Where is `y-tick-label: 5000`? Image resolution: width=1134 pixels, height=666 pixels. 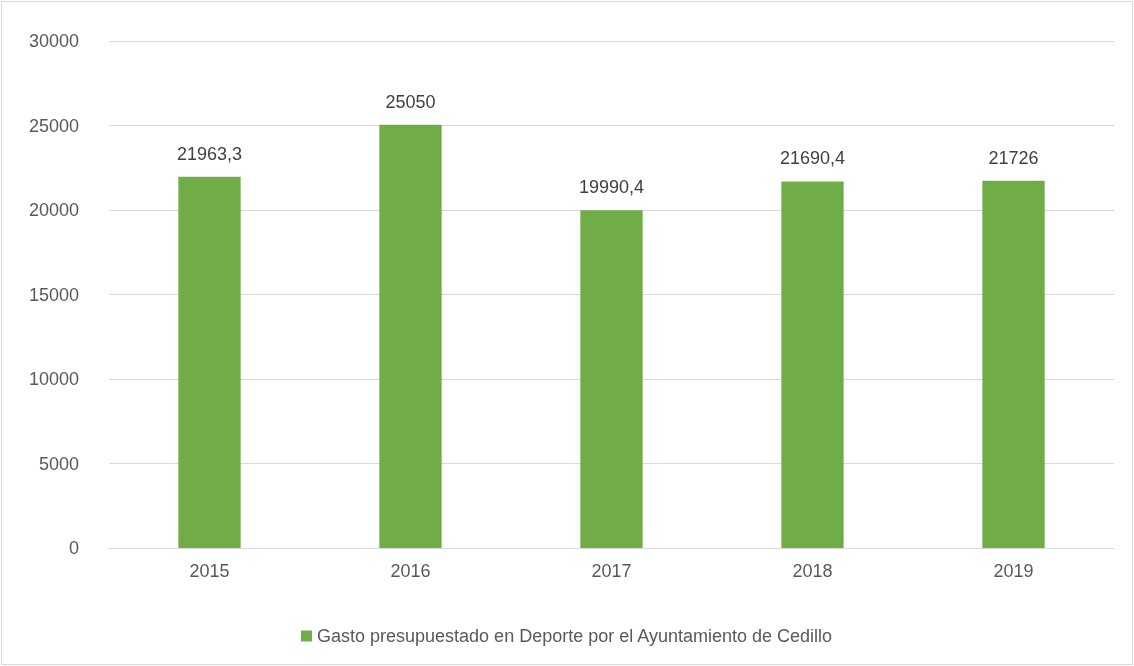
y-tick-label: 5000 is located at coordinates (58, 463).